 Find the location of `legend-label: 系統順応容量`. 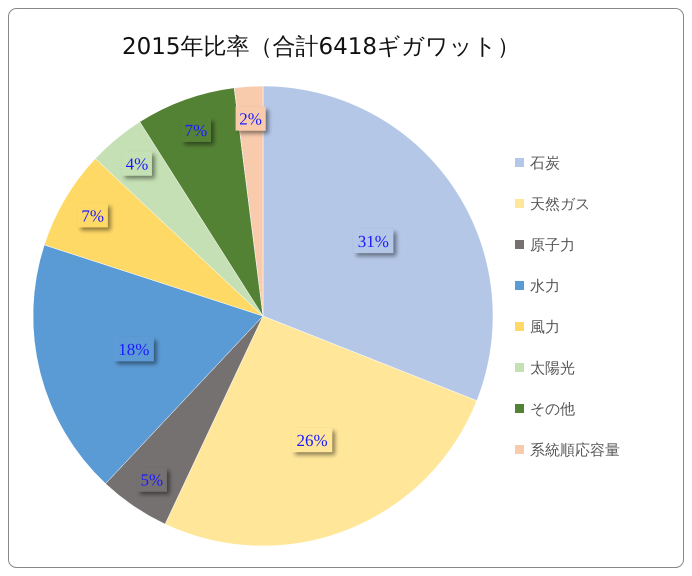

legend-label: 系統順応容量 is located at coordinates (575, 450).